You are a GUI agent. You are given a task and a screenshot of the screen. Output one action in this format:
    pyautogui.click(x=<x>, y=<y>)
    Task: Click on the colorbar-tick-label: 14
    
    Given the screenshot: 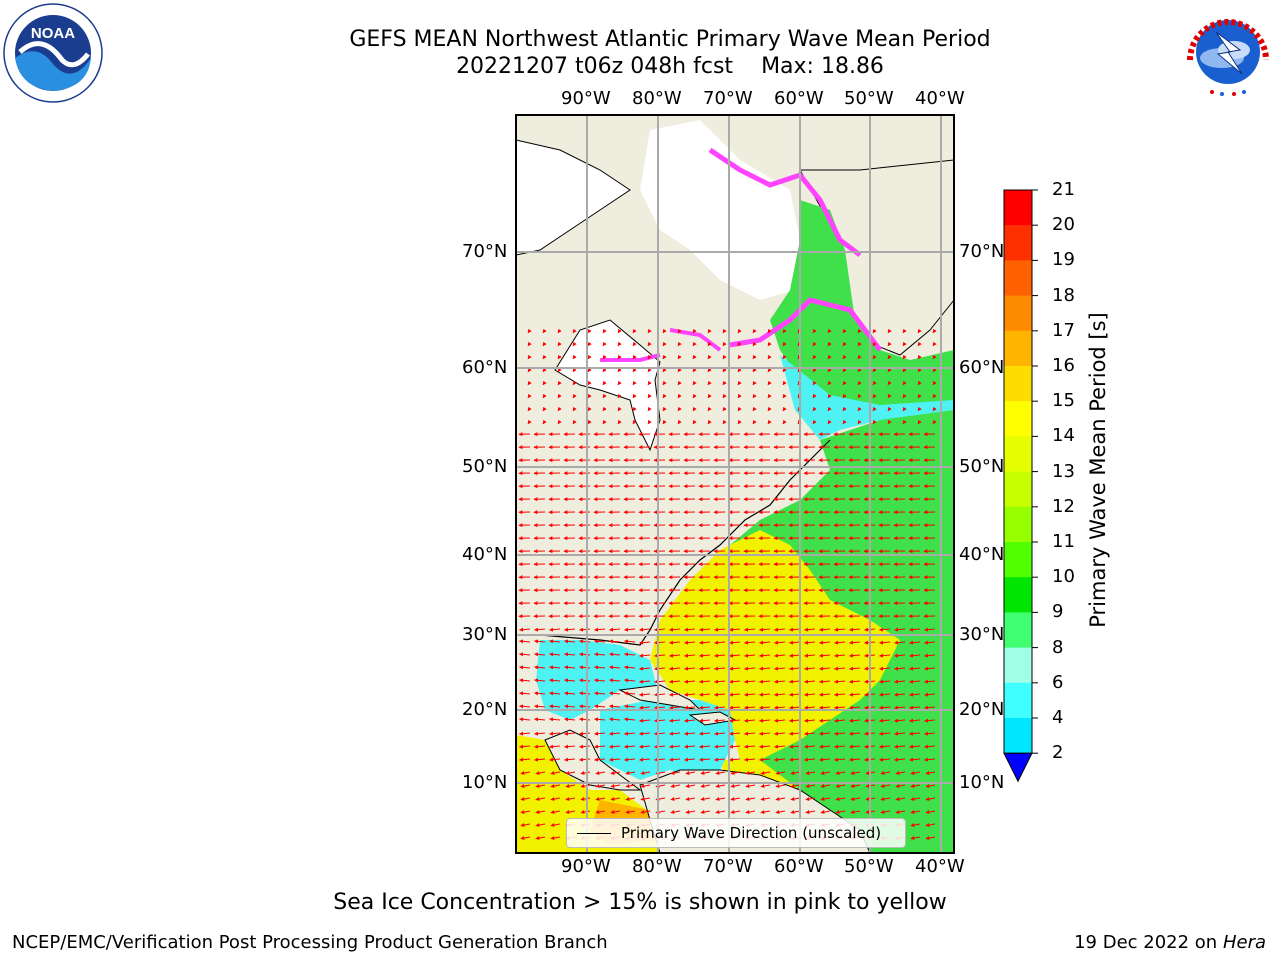 What is the action you would take?
    pyautogui.click(x=1063, y=436)
    